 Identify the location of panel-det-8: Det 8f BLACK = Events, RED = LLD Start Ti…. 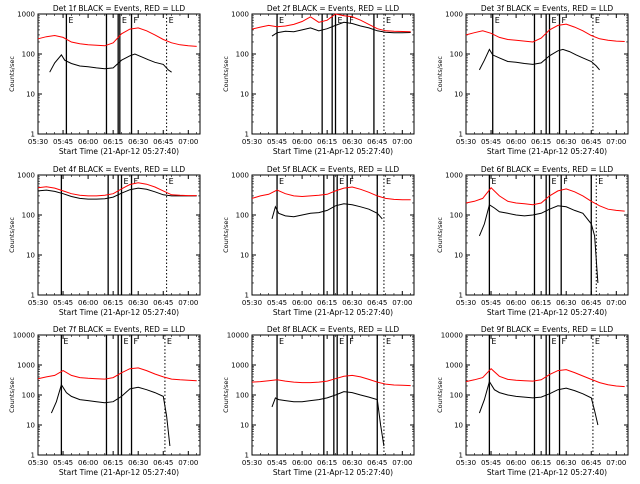
(318, 401).